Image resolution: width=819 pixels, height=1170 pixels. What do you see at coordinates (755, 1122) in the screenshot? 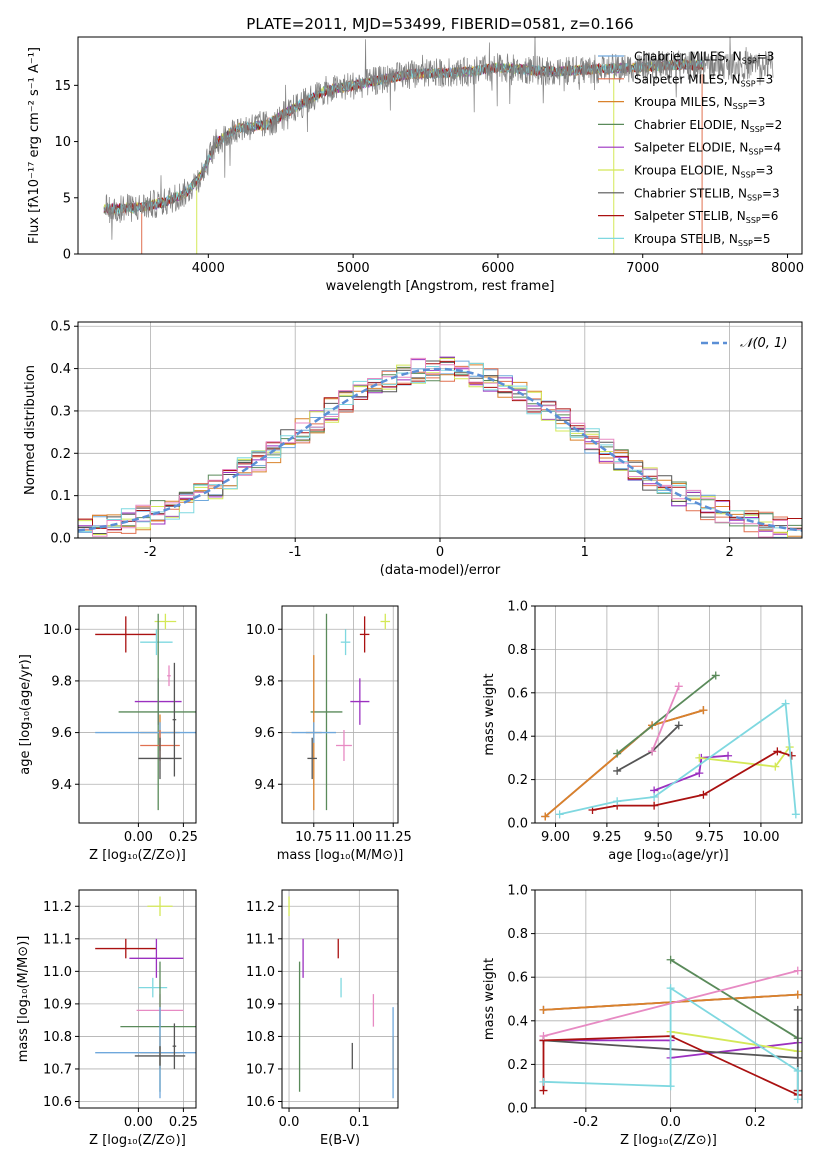
I see `x-tick-label: 0.2` at bounding box center [755, 1122].